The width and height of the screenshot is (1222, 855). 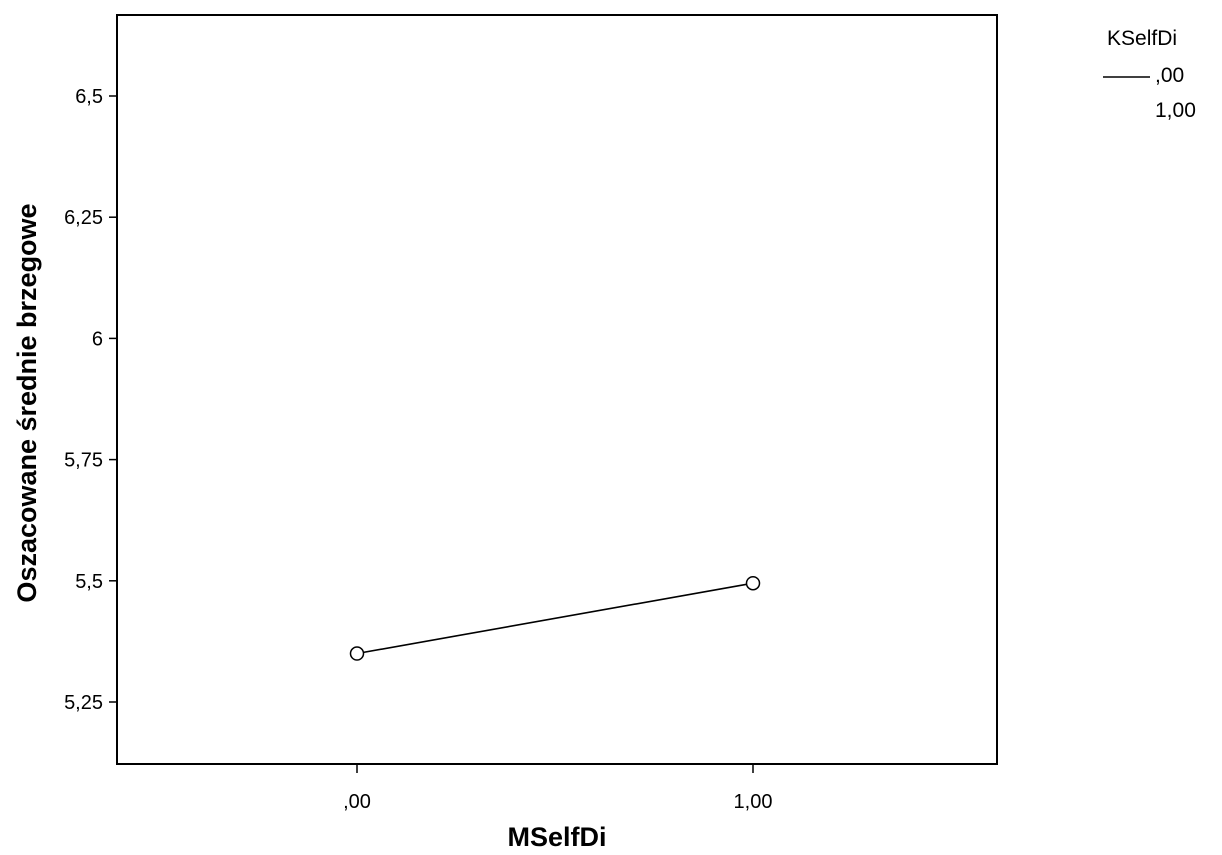 I want to click on series-layer, so click(x=555, y=618).